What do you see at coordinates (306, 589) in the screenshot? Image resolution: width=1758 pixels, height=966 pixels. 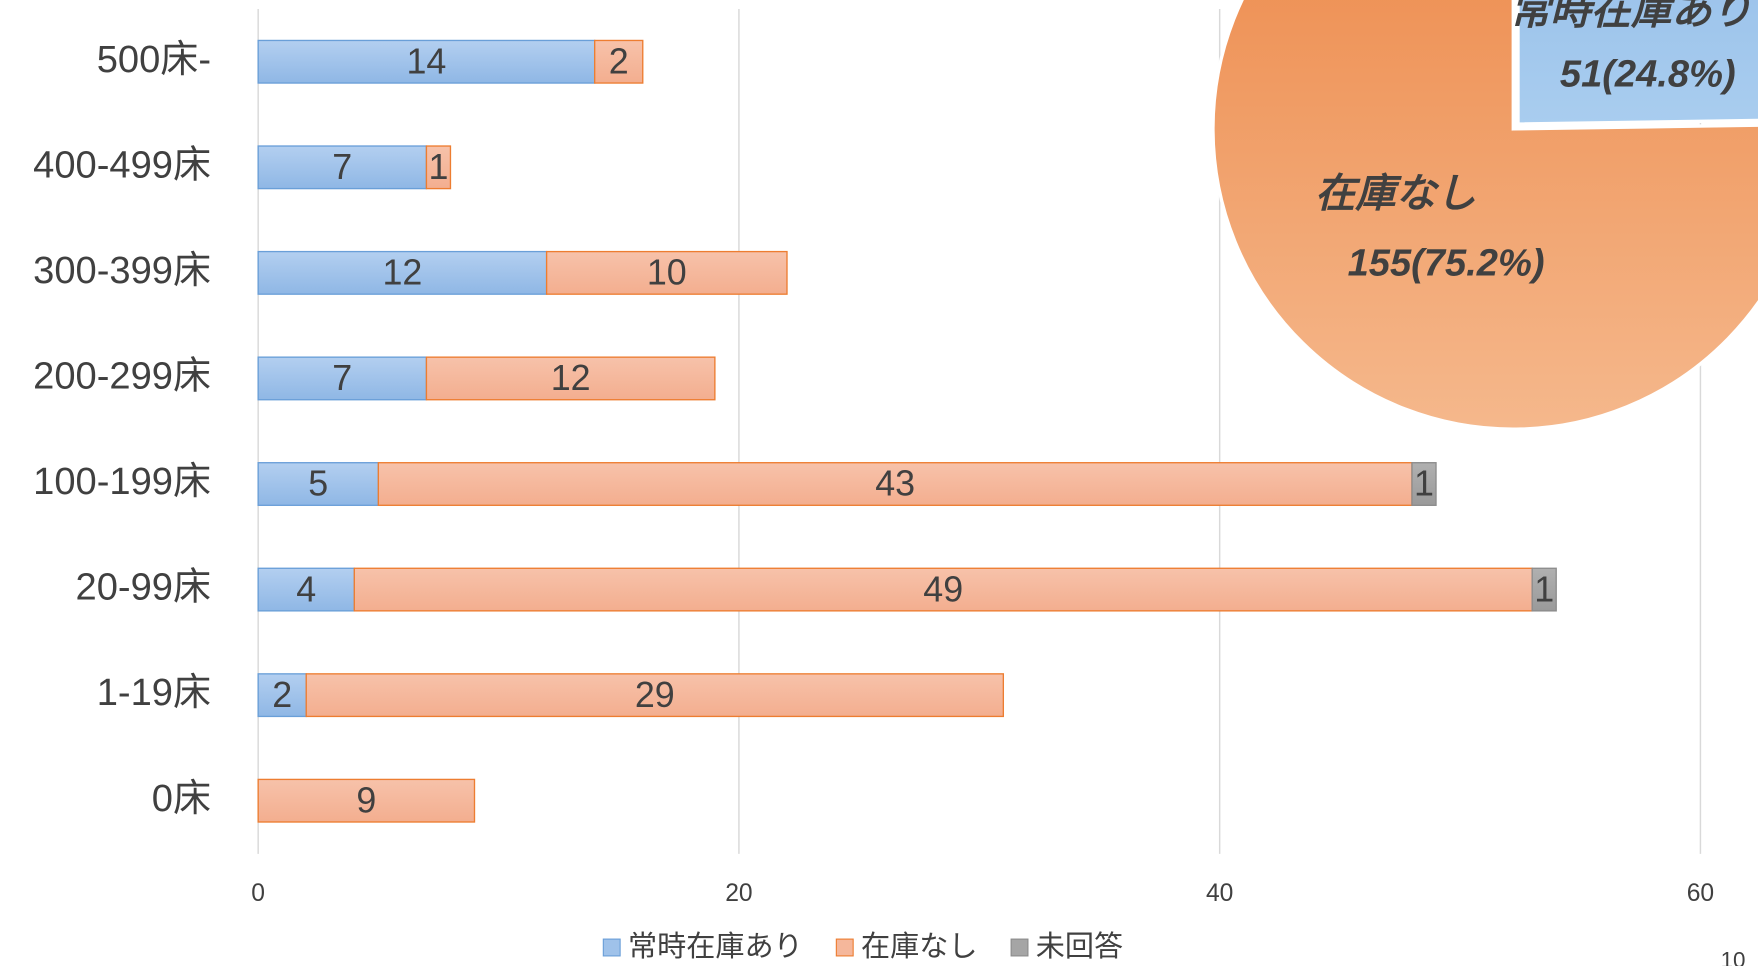 I see `data-label: 4` at bounding box center [306, 589].